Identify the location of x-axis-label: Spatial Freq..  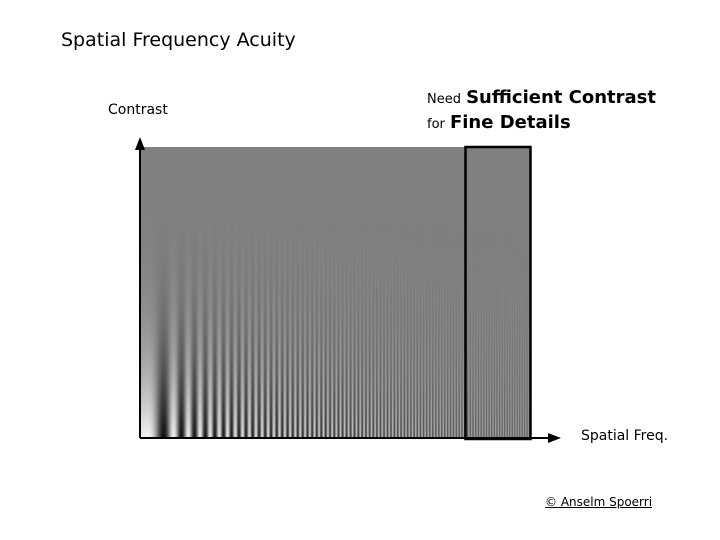
(625, 436).